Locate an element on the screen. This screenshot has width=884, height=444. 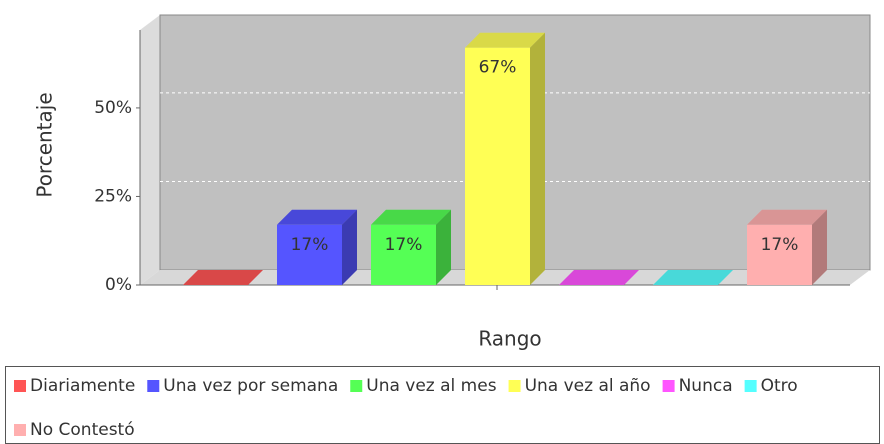
legend-label: Una vez al mes is located at coordinates (431, 386).